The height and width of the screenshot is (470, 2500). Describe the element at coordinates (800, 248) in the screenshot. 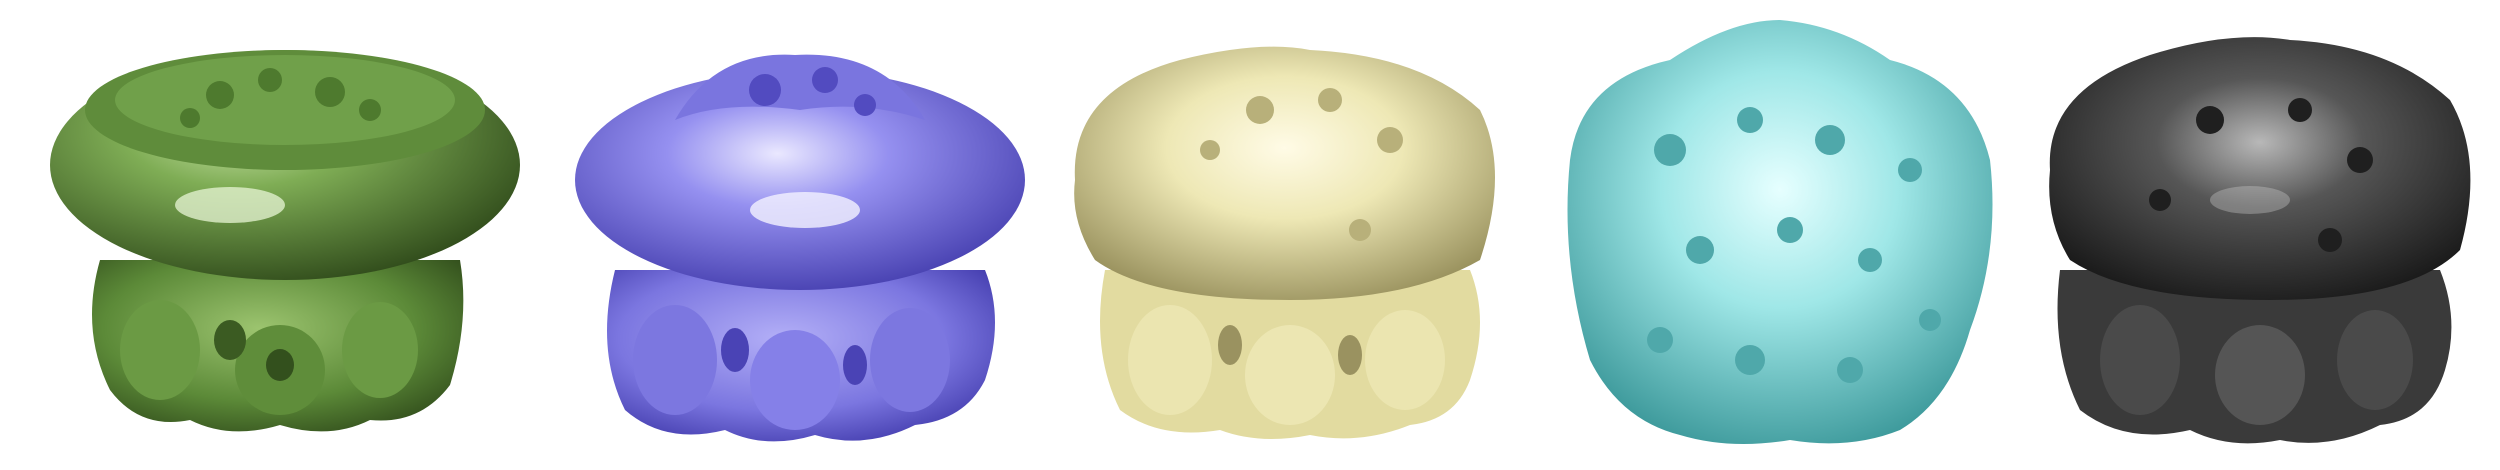

I see `density-map-blue-shape` at that location.